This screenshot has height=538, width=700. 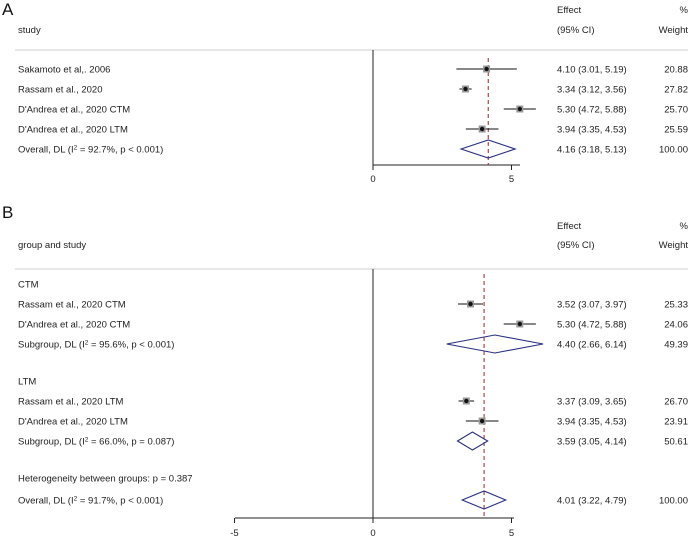 I want to click on panel-b-weight-header: Weight, so click(x=674, y=245).